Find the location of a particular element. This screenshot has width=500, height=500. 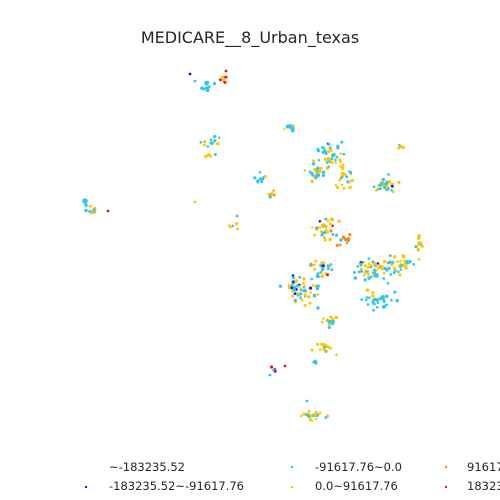

legend-label-4: 91617.76~183235.52 is located at coordinates (483, 467).